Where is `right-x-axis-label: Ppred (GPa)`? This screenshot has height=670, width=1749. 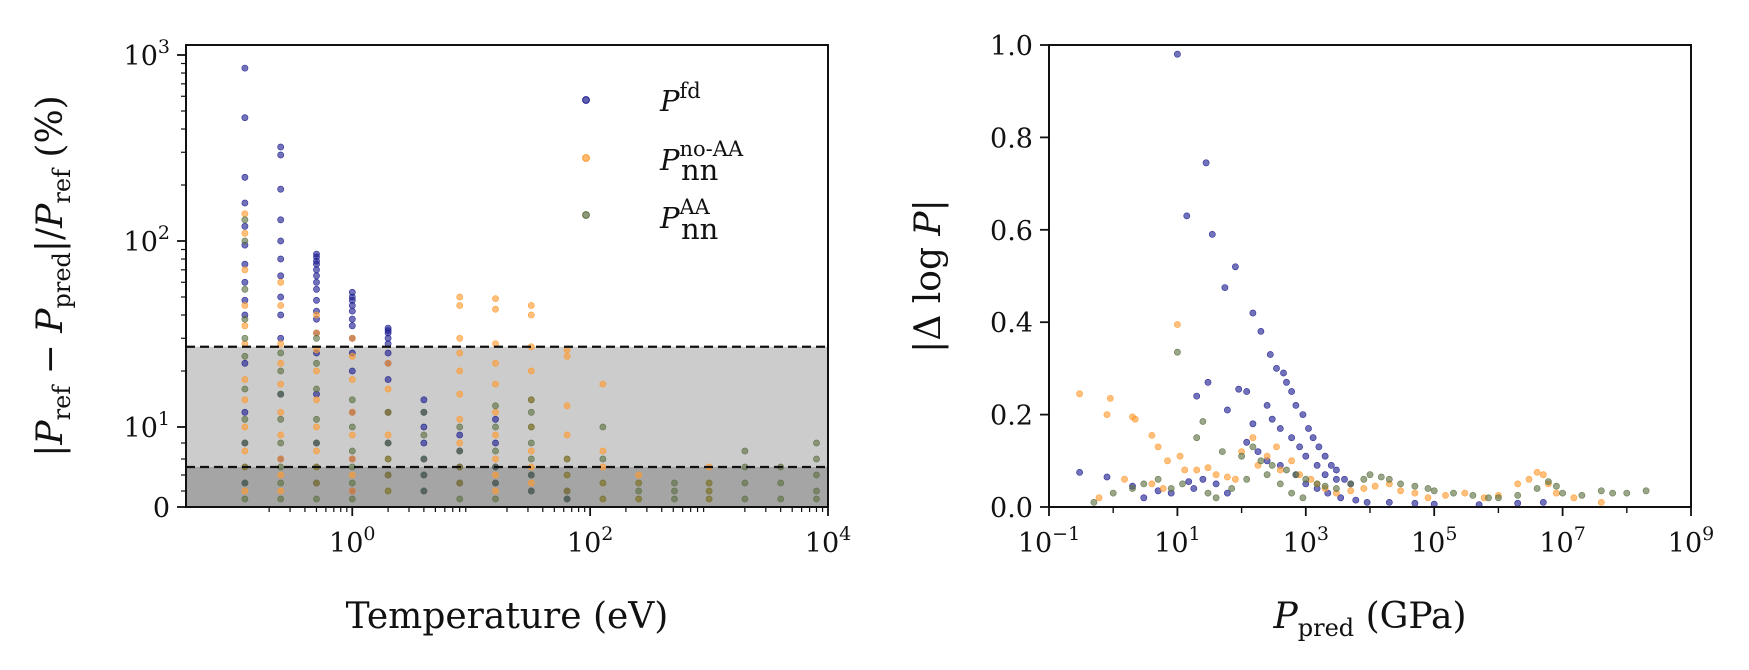 right-x-axis-label: Ppred (GPa) is located at coordinates (1370, 619).